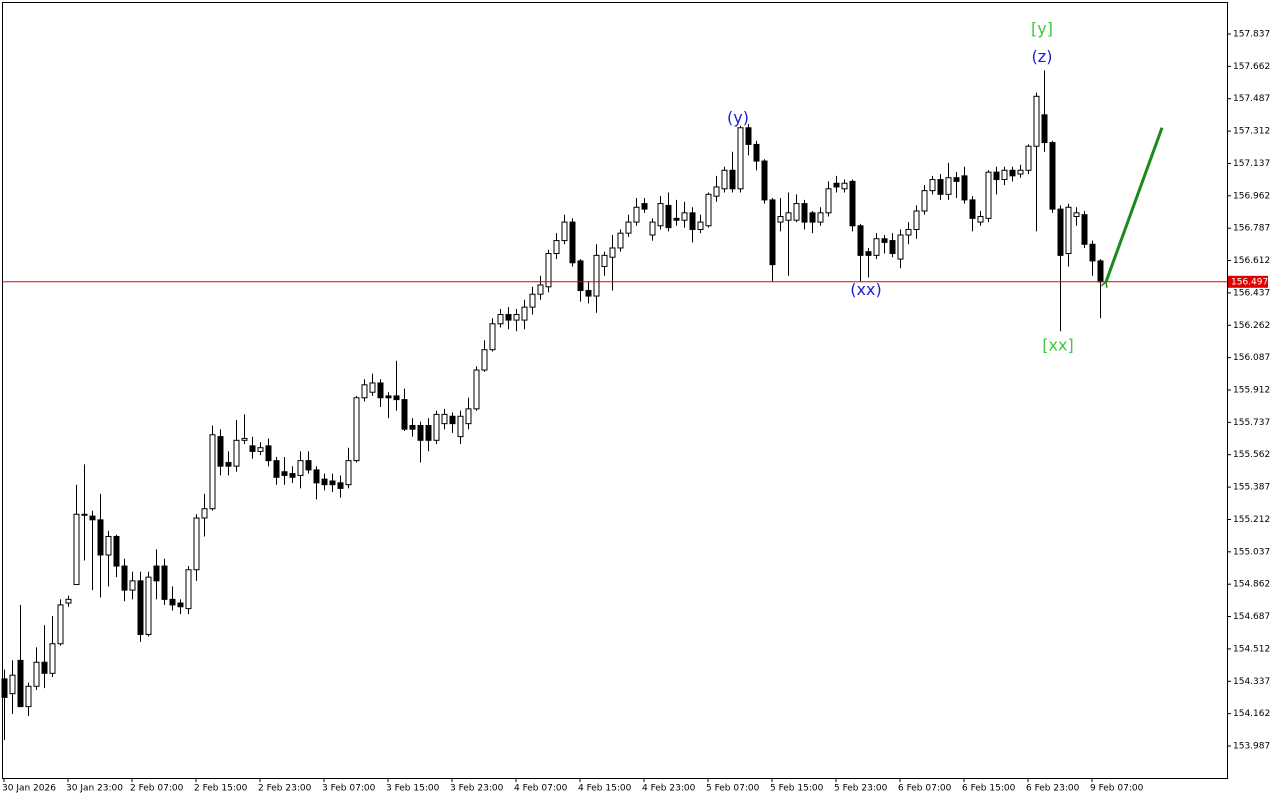 This screenshot has width=1280, height=800. I want to click on x-tick-label: 9 Feb 07:00, so click(1117, 789).